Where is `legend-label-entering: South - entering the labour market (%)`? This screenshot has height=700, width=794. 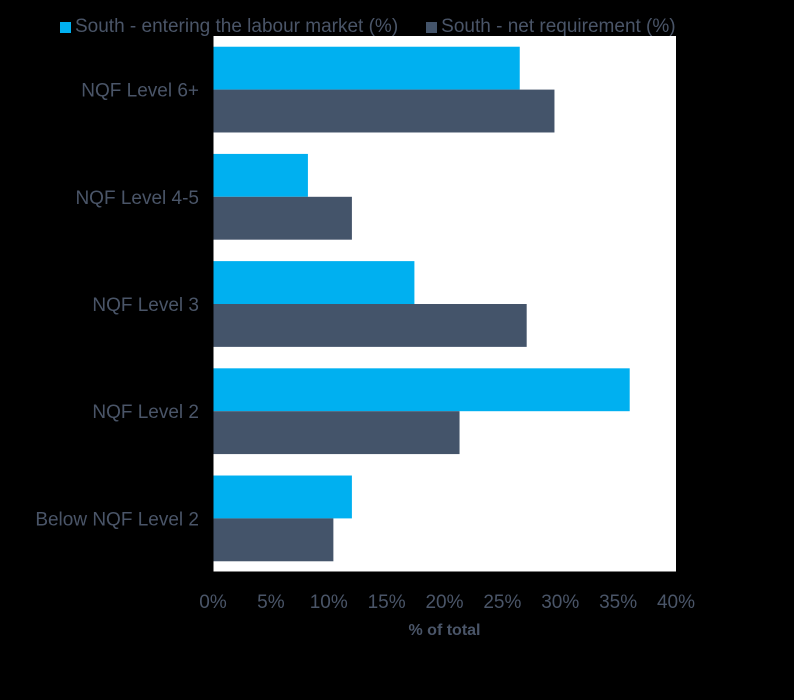
legend-label-entering: South - entering the labour market (%) is located at coordinates (237, 26).